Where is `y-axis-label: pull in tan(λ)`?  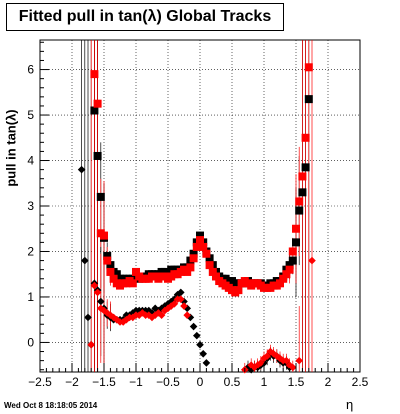 y-axis-label: pull in tan(λ) is located at coordinates (11, 148).